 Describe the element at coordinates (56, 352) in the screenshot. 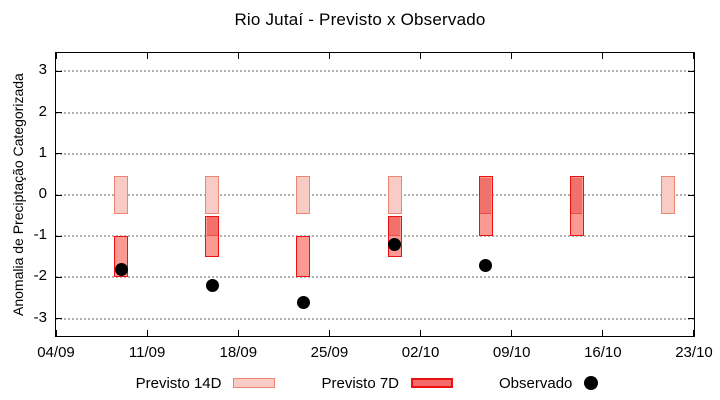

I see `x-tick-label: 04/09` at that location.